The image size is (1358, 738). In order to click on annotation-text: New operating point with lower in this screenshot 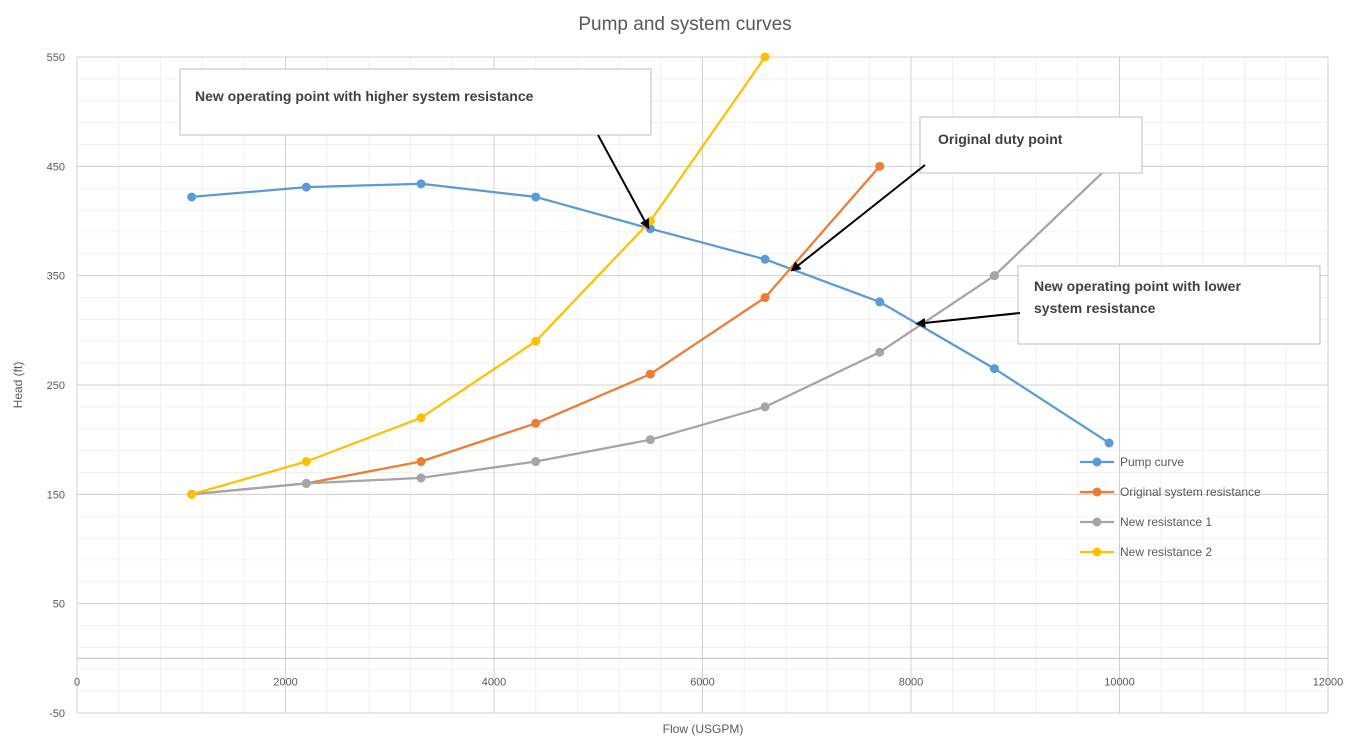, I will do `click(1137, 286)`.